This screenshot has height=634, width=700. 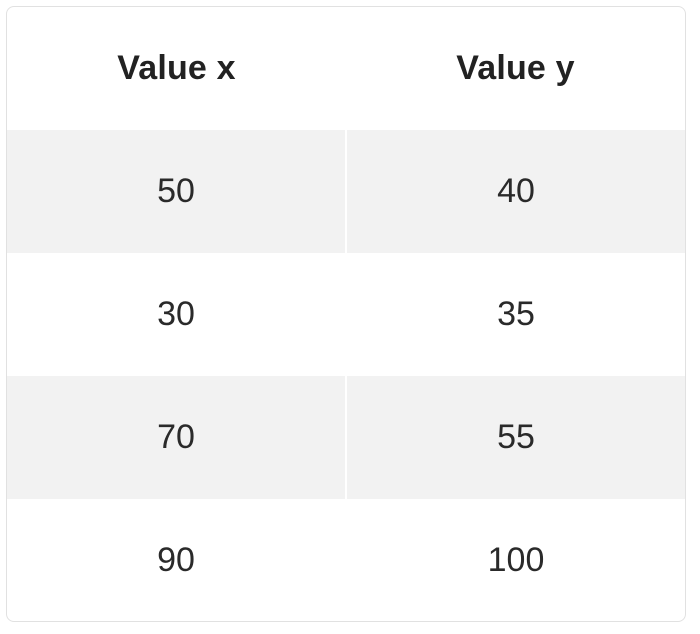 I want to click on cell-value-y: 40, so click(x=515, y=191).